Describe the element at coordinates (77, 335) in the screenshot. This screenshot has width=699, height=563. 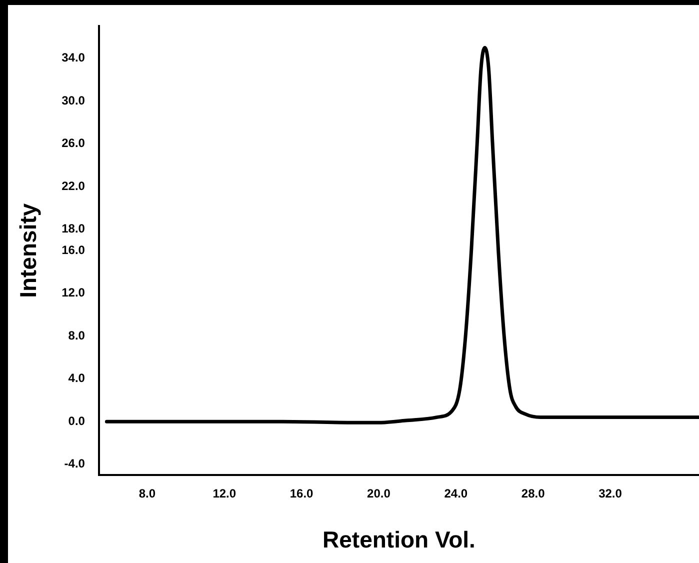
I see `y-tick-label: 8.0` at that location.